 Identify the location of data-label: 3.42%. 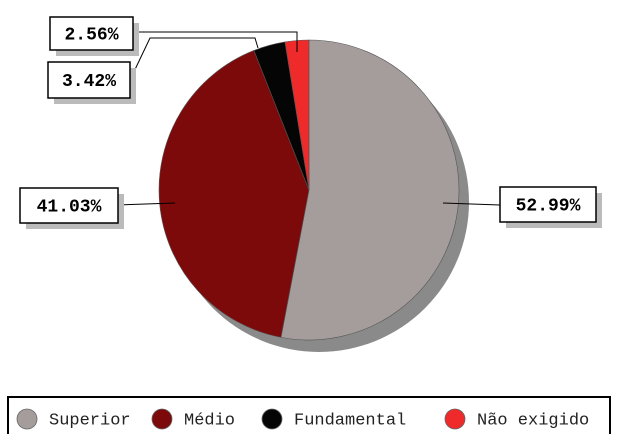
(89, 82).